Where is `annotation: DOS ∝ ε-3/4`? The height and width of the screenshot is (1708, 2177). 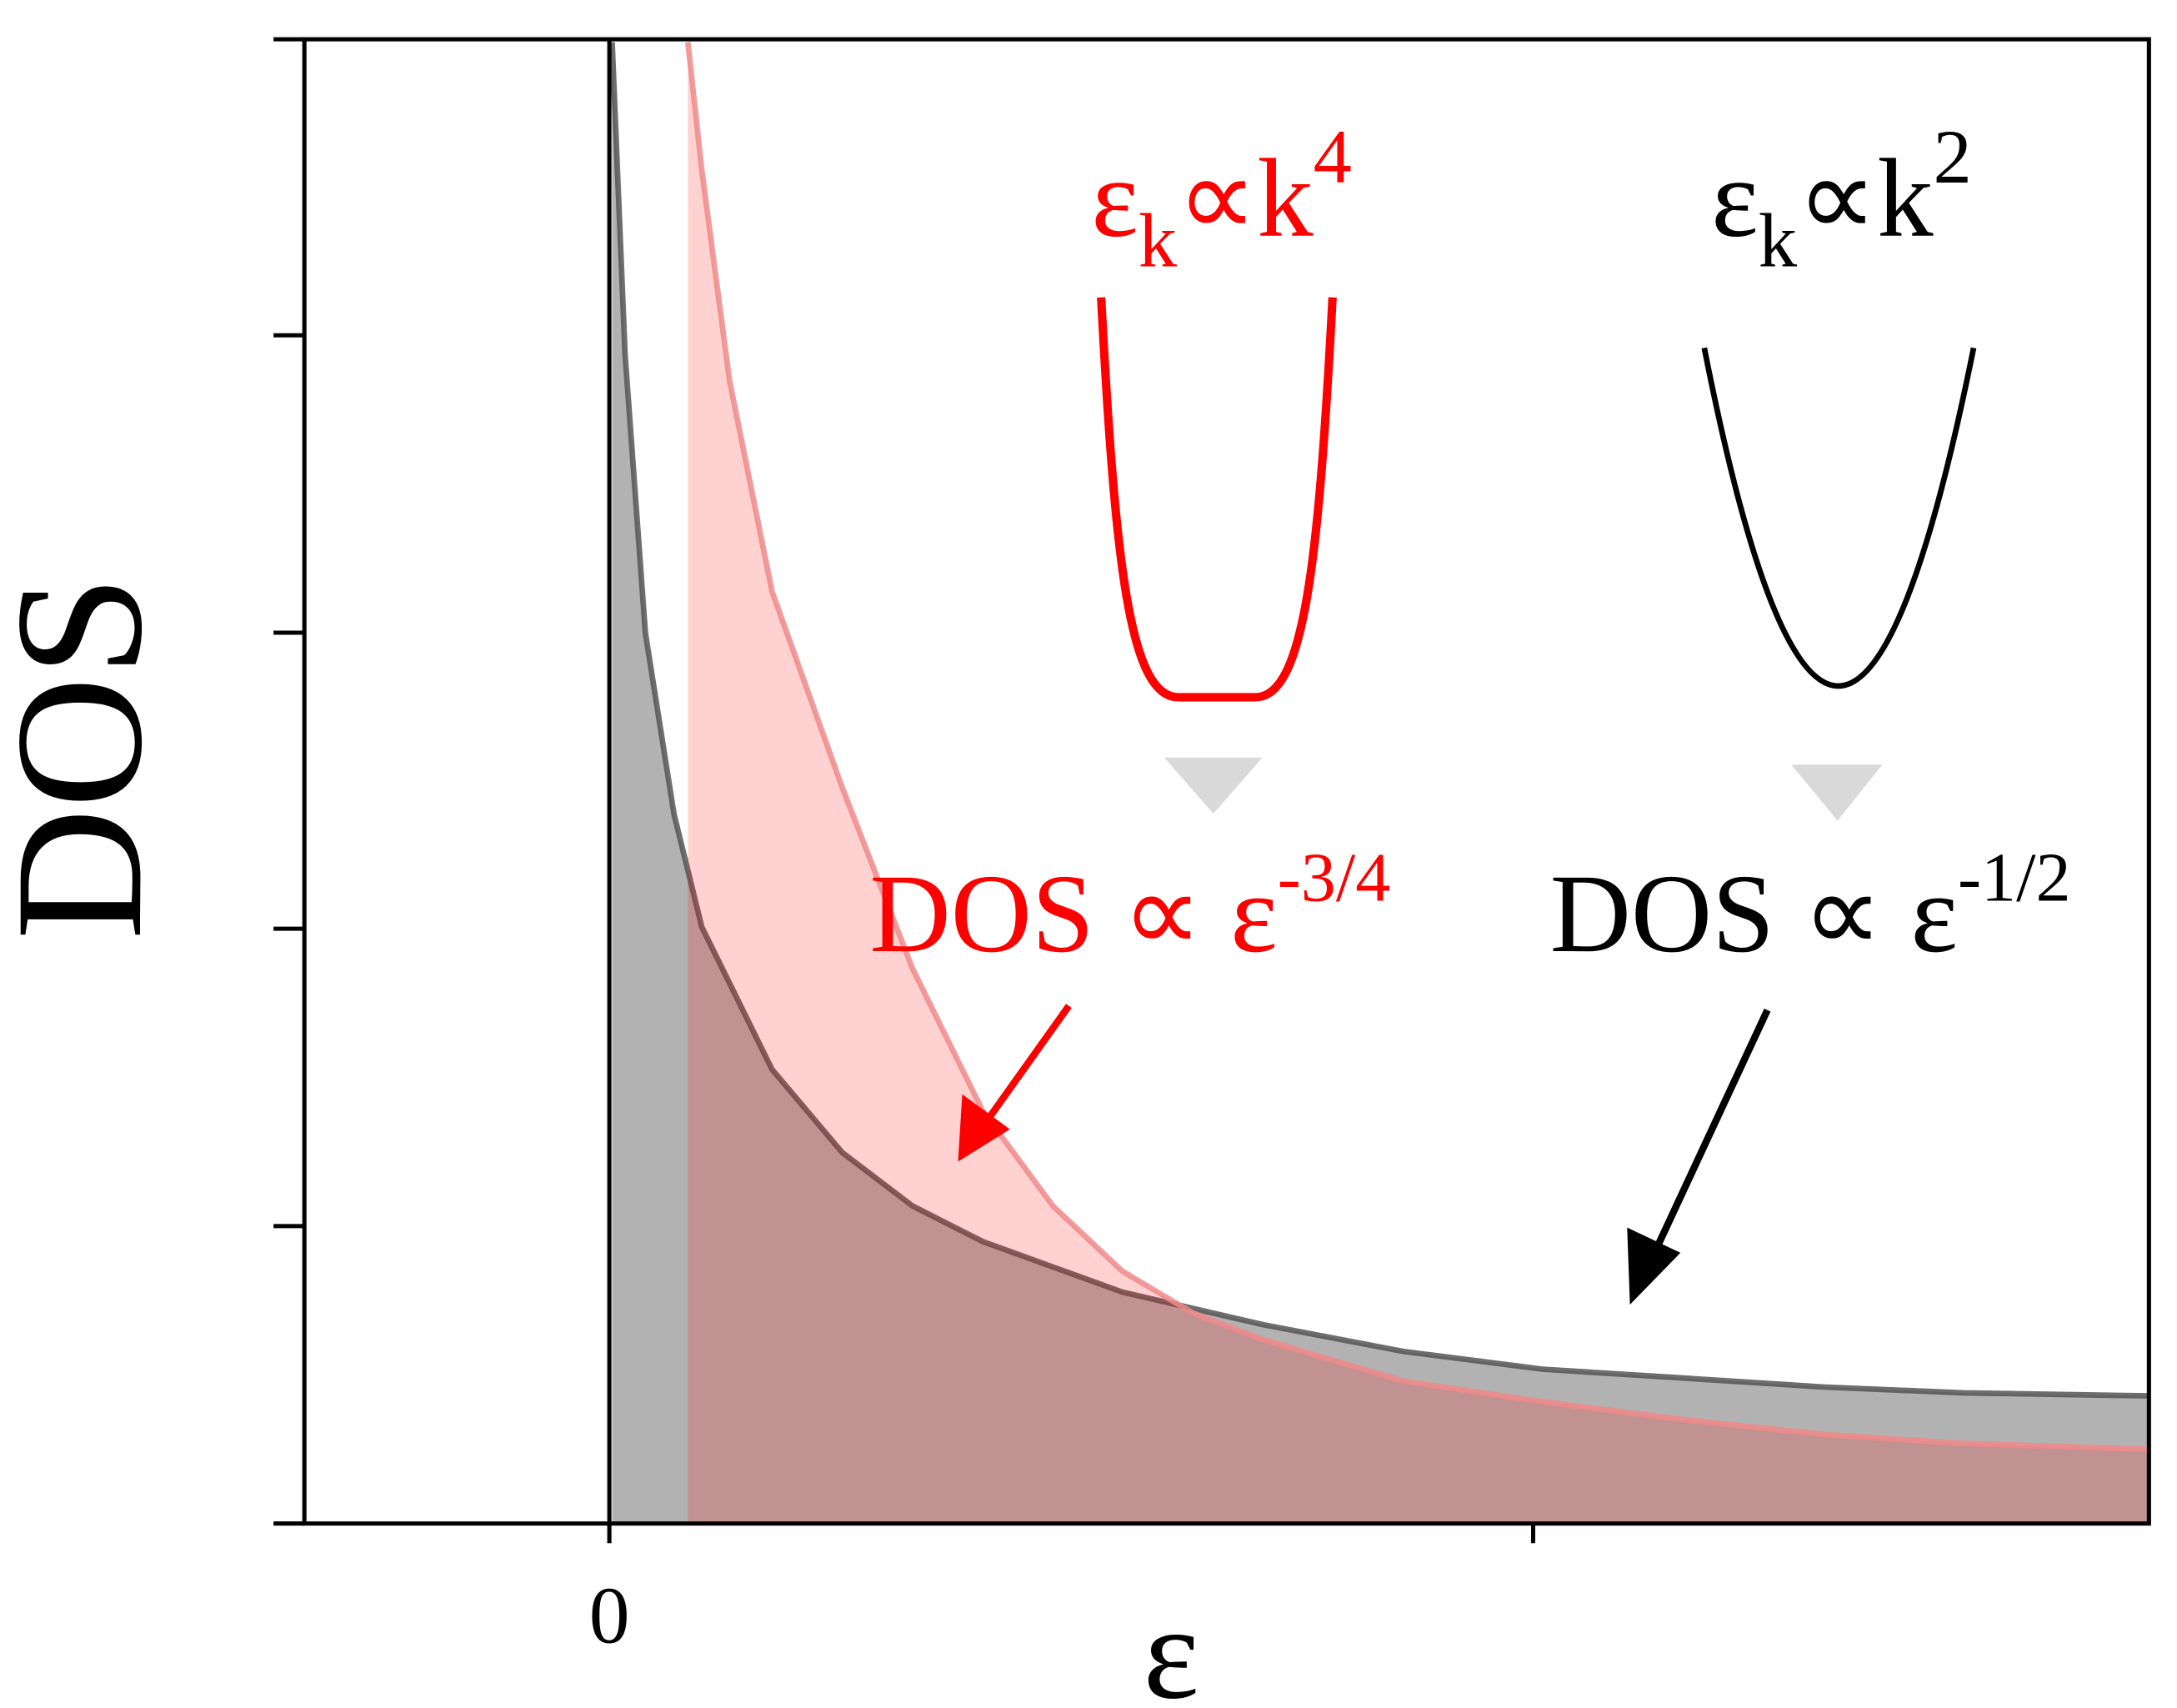 annotation: DOS ∝ ε-3/4 is located at coordinates (1129, 908).